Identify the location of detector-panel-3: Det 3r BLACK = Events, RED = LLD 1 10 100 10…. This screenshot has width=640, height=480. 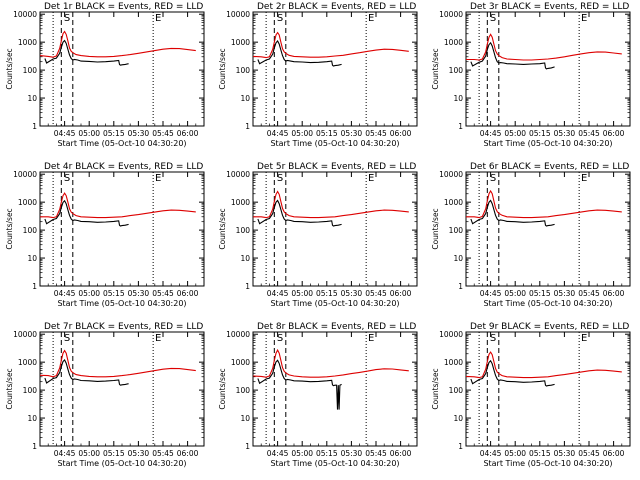
(531, 75).